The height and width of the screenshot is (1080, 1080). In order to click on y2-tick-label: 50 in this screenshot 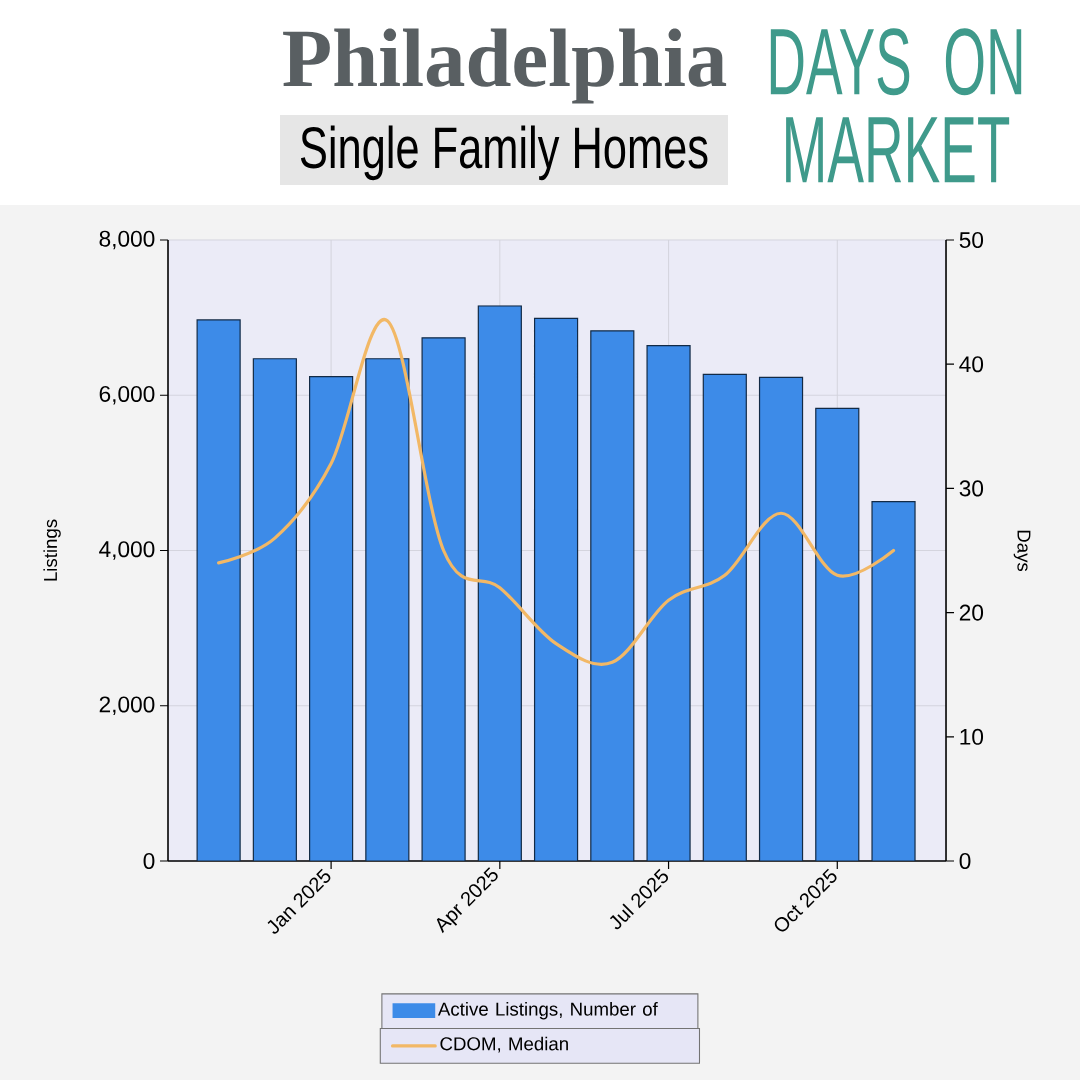, I will do `click(971, 240)`.